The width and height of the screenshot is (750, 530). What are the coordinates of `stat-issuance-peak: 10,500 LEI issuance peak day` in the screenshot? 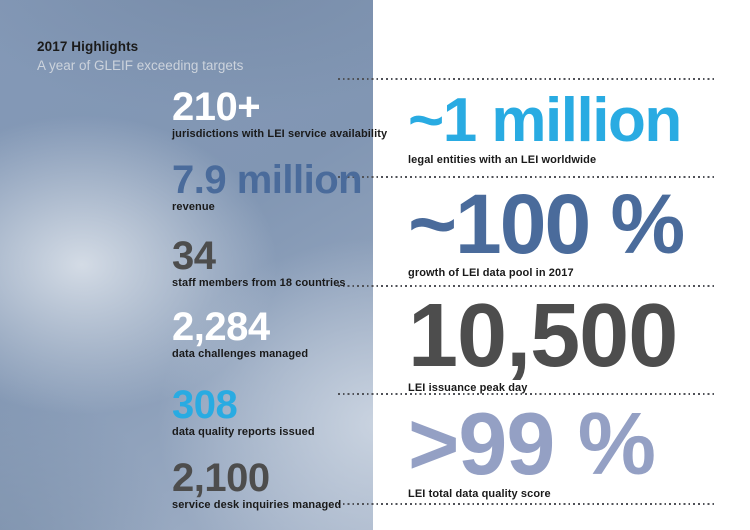 It's located at (543, 340).